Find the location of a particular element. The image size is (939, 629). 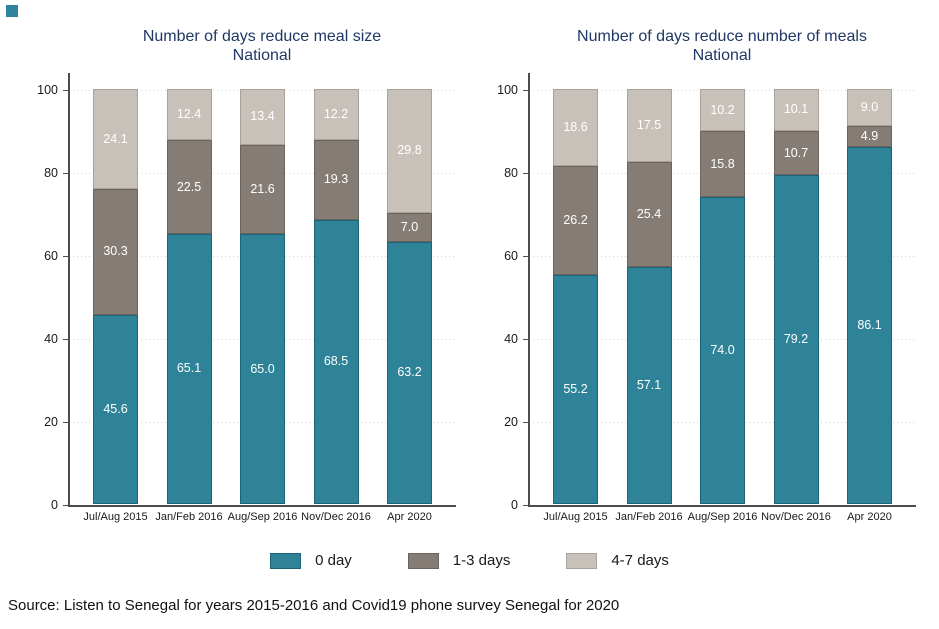

bar-segment-1-3-days: 7.0 is located at coordinates (409, 227).